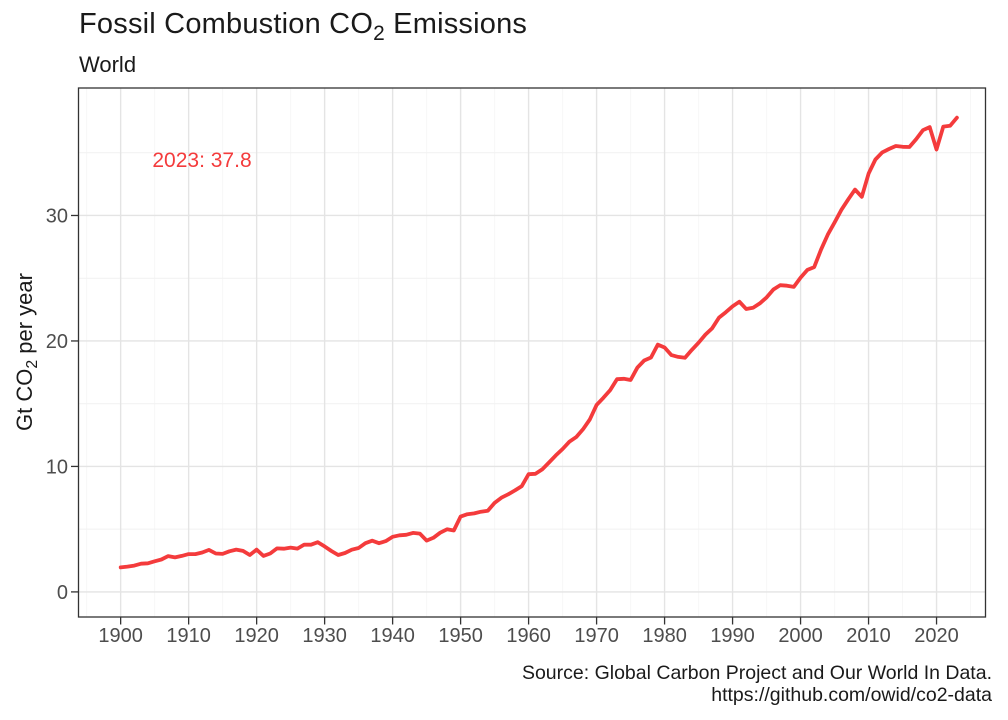 This screenshot has height=720, width=1008. What do you see at coordinates (226, 24) in the screenshot?
I see `chart-title-text: Fossil Combustion CO` at bounding box center [226, 24].